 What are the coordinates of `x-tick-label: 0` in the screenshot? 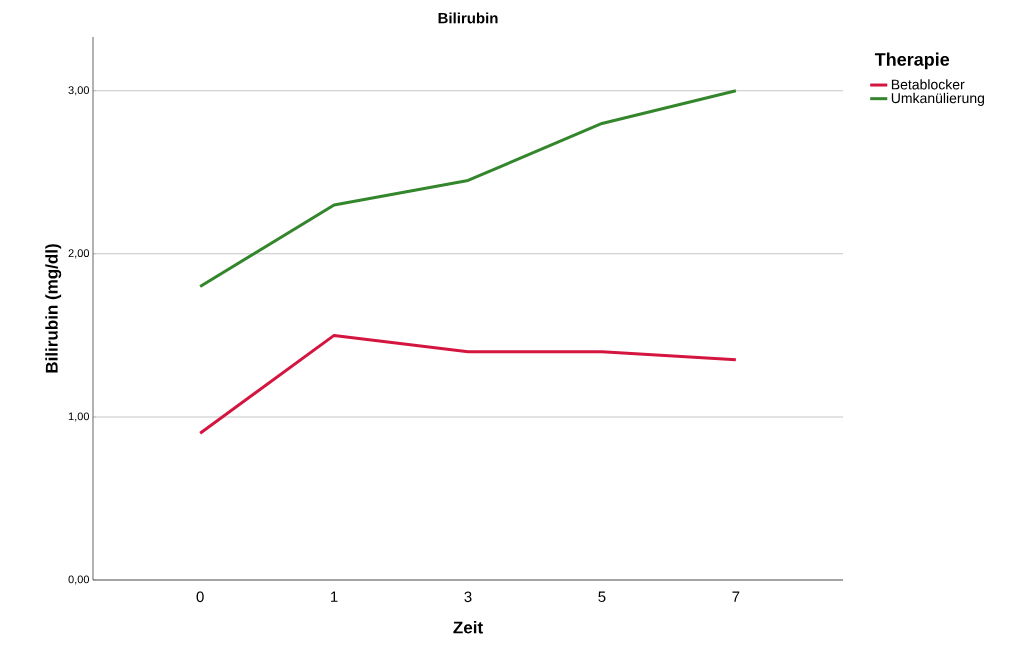 It's located at (200, 597).